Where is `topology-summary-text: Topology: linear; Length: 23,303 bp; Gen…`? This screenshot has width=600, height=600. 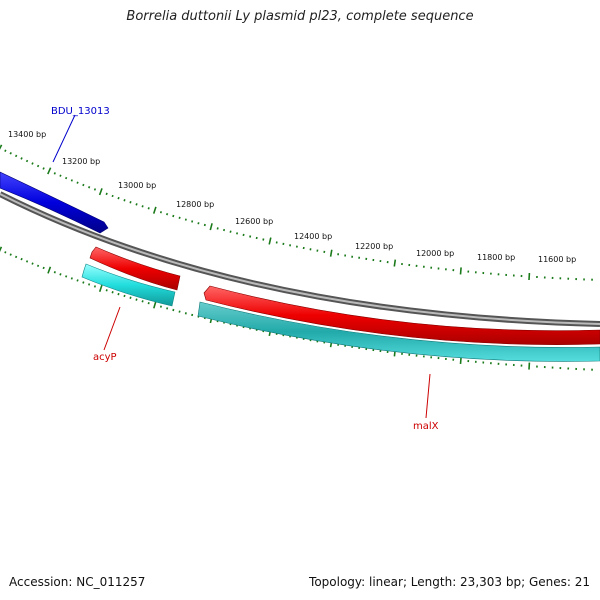
topology-summary-text: Topology: linear; Length: 23,303 bp; Gen… is located at coordinates (449, 582).